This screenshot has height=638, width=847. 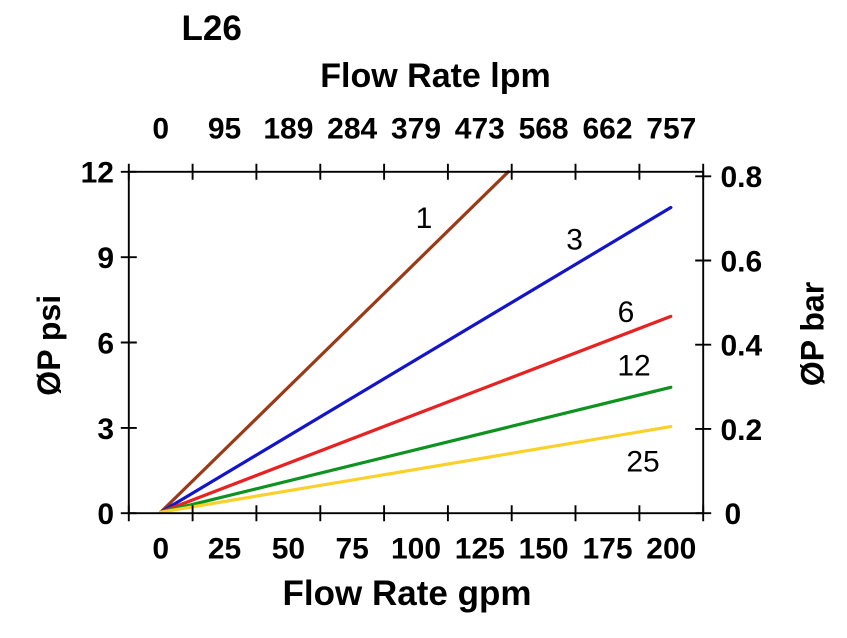 I want to click on svg-text: 0.8, so click(x=742, y=177).